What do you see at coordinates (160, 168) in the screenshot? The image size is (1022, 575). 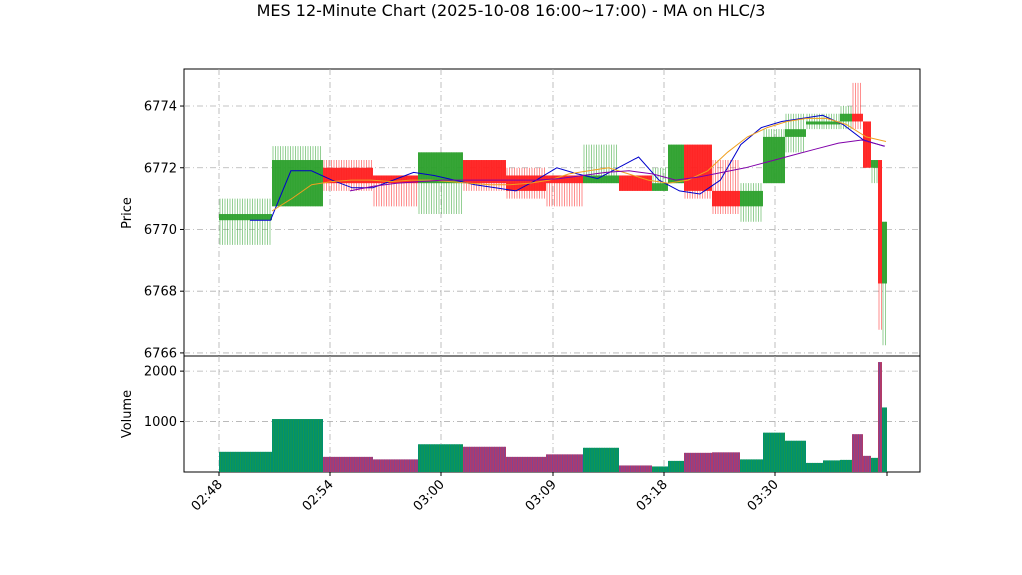 I see `price-tick-label: 6772` at bounding box center [160, 168].